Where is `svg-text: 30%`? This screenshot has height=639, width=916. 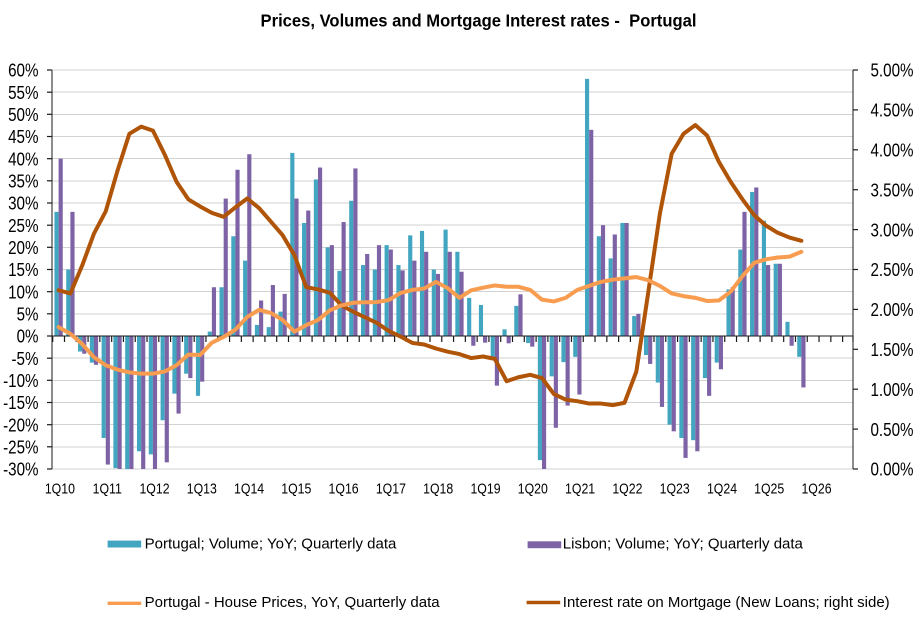
svg-text: 30% is located at coordinates (23, 203).